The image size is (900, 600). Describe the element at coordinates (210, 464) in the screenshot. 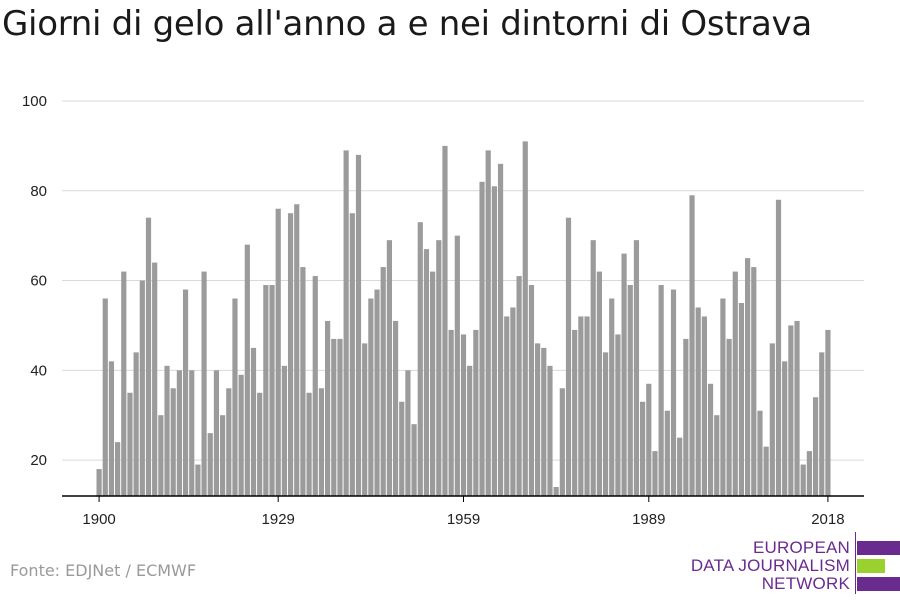

I see `bar-1918` at that location.